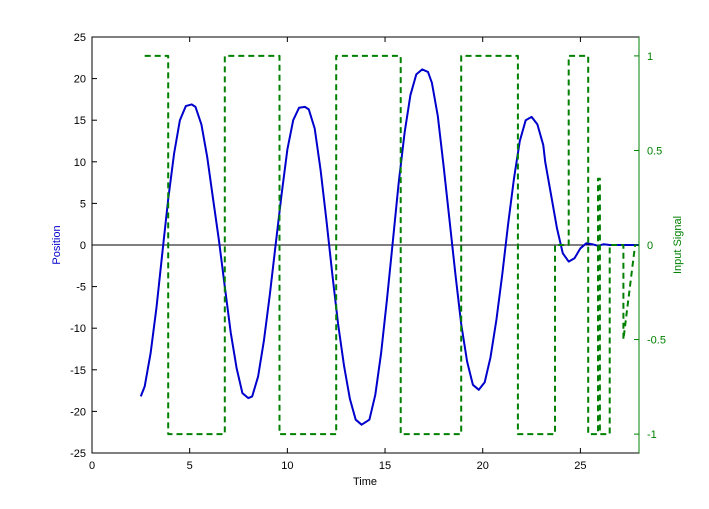 The image size is (709, 509). Describe the element at coordinates (483, 466) in the screenshot. I see `x-tick-label: 20` at that location.